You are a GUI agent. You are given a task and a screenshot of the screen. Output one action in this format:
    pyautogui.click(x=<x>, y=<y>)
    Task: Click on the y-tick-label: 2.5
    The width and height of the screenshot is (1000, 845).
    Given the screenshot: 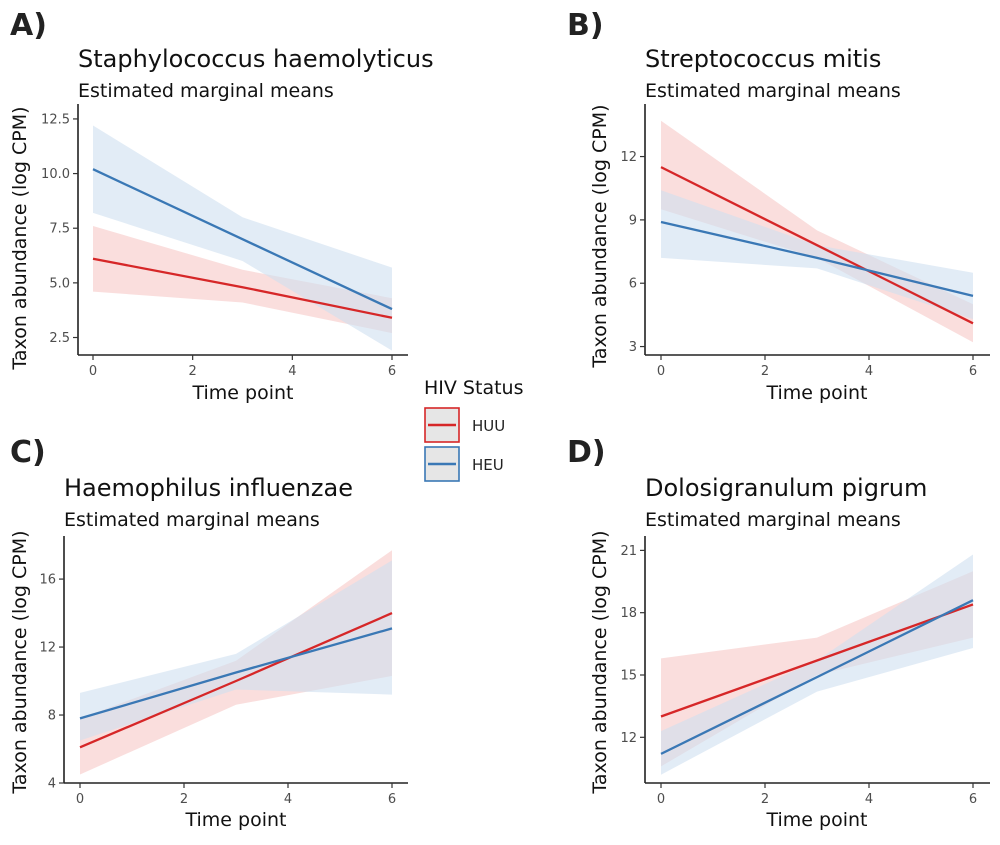 What is the action you would take?
    pyautogui.click(x=59, y=338)
    